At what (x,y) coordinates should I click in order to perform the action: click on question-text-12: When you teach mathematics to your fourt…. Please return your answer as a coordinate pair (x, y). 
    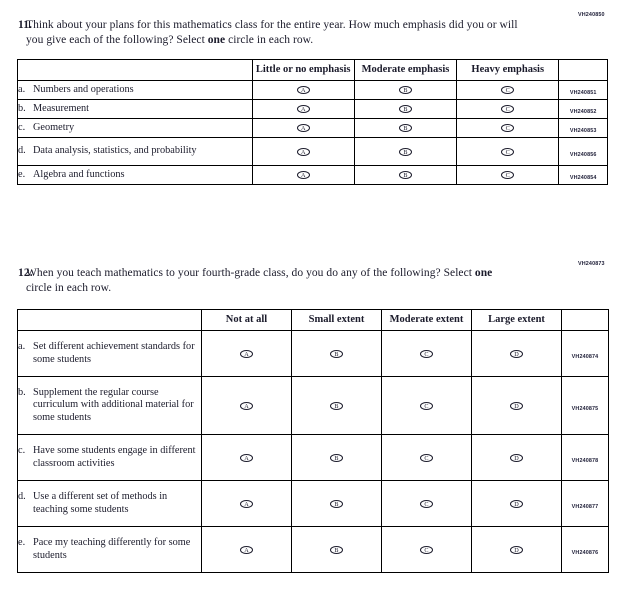
    Looking at the image, I should click on (263, 280).